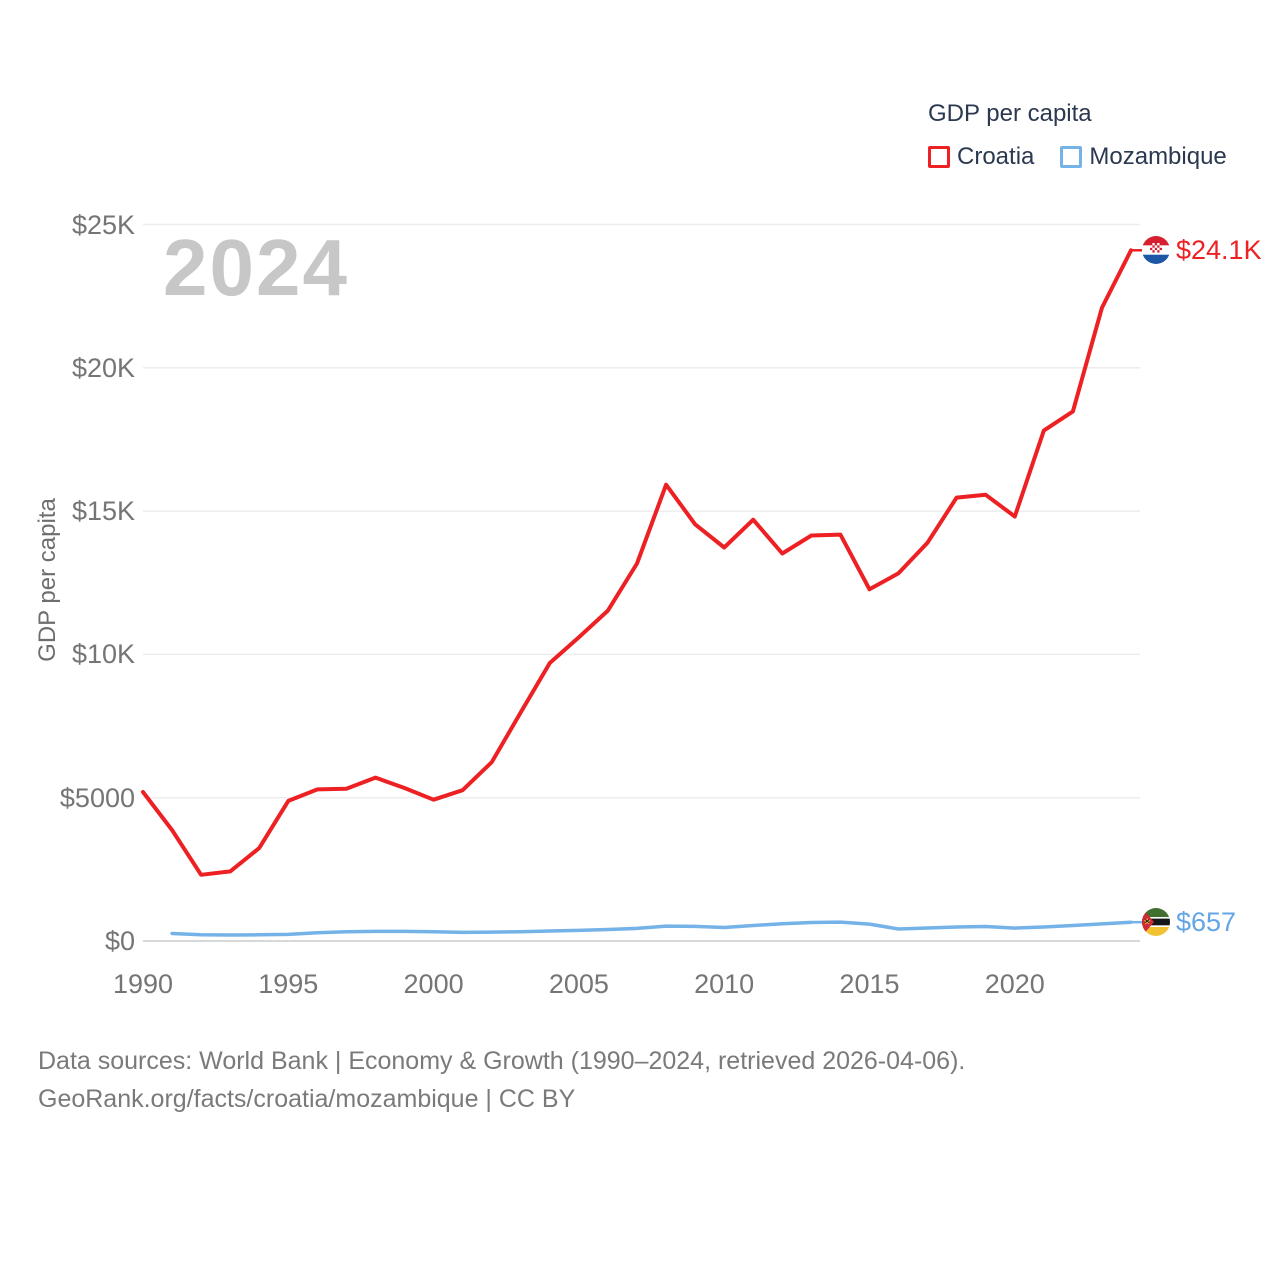 The height and width of the screenshot is (1280, 1280). Describe the element at coordinates (143, 984) in the screenshot. I see `x-tick-1990: 1990` at that location.